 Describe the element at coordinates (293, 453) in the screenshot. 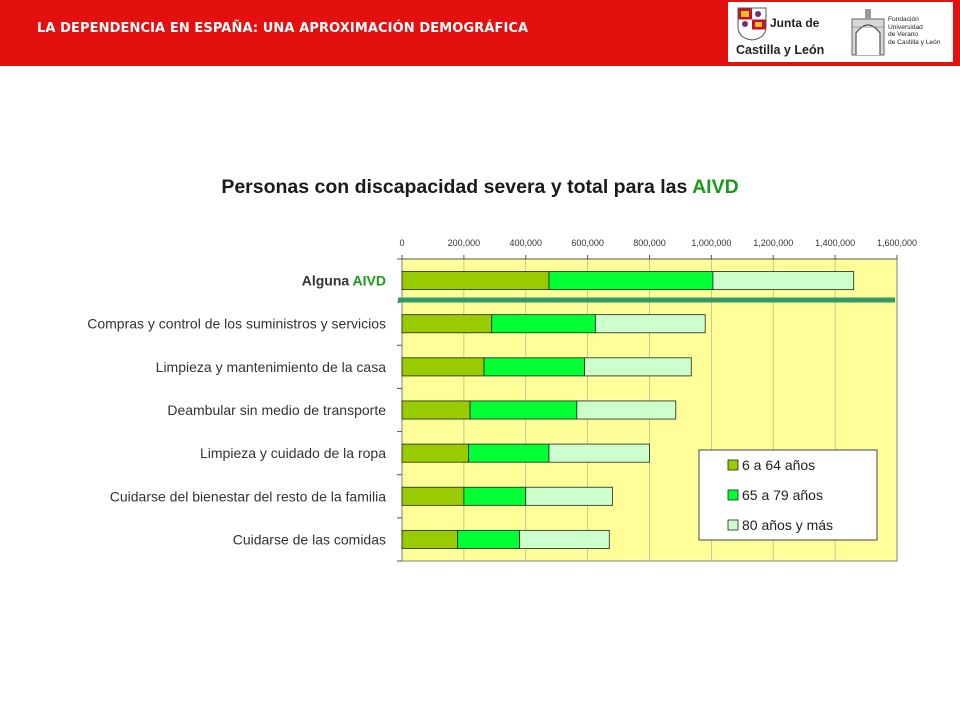

I see `category-label: Limpieza y cuidado de la ropa` at that location.